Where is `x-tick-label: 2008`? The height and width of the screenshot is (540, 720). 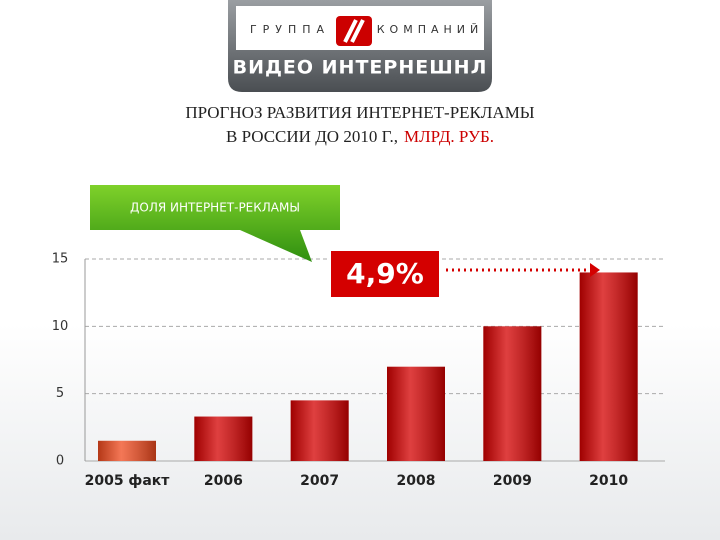 x-tick-label: 2008 is located at coordinates (416, 481).